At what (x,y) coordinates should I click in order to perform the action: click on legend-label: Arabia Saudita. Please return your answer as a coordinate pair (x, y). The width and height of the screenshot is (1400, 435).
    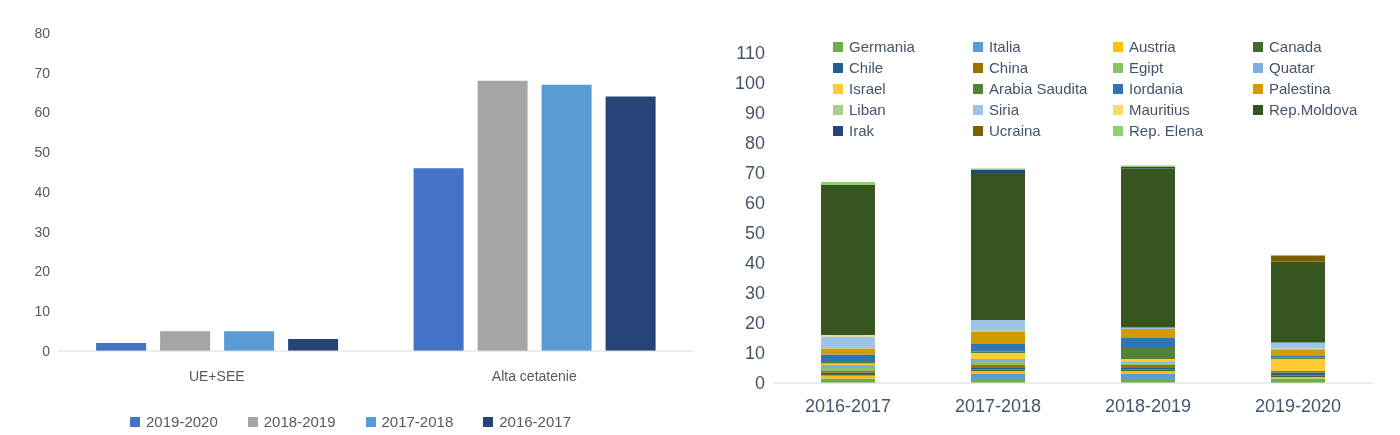
    Looking at the image, I should click on (1038, 89).